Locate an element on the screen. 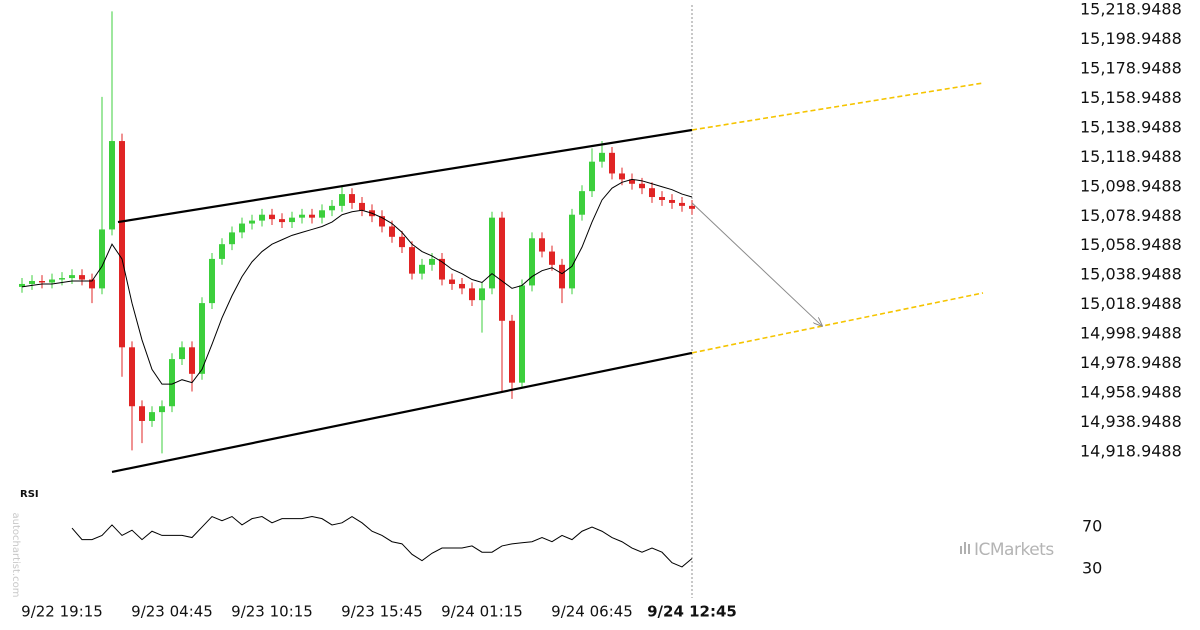  y-tick-label: 15,038.9488 is located at coordinates (1131, 274).